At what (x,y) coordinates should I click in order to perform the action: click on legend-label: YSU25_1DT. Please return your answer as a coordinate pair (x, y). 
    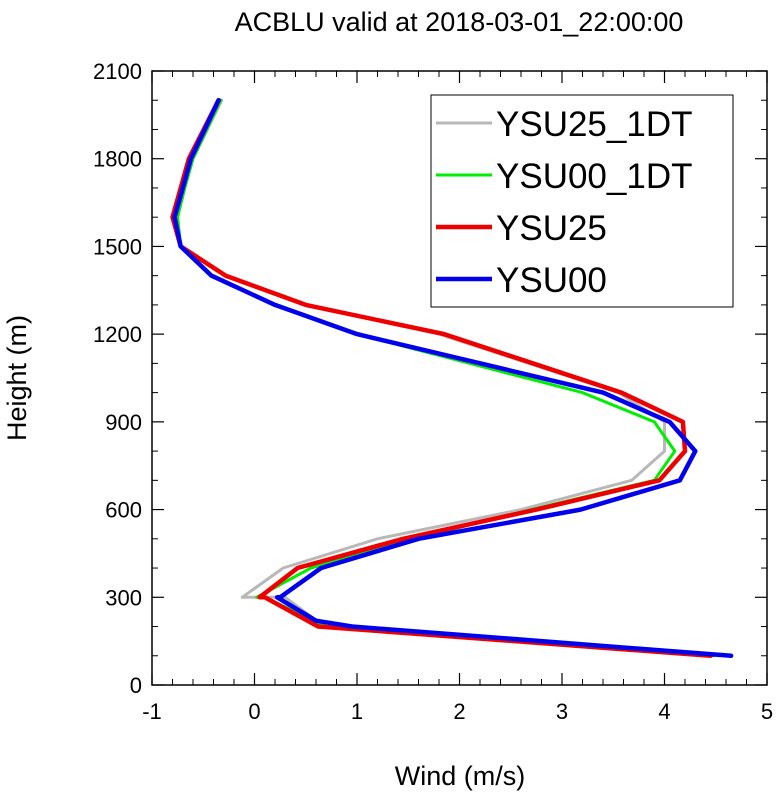
    Looking at the image, I should click on (594, 124).